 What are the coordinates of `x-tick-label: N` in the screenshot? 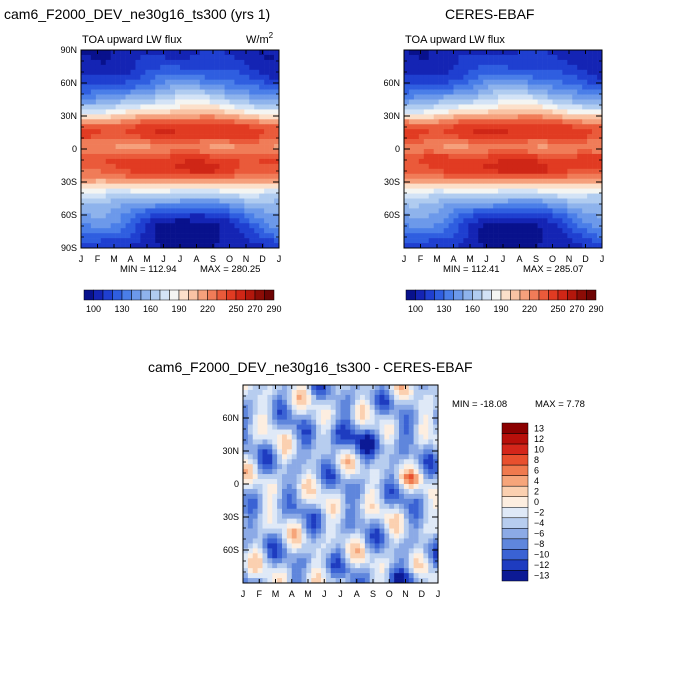 It's located at (569, 259).